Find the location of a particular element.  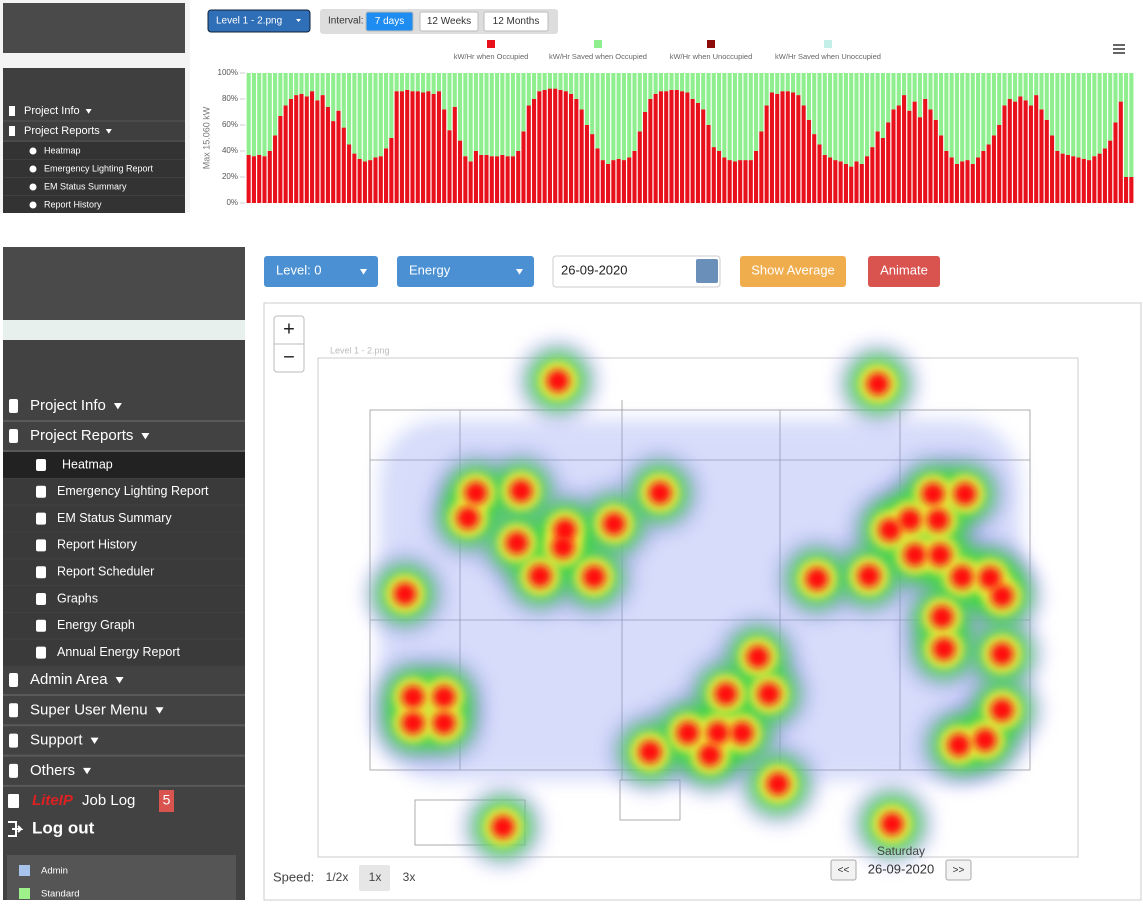

speed-button: 1x is located at coordinates (375, 877).